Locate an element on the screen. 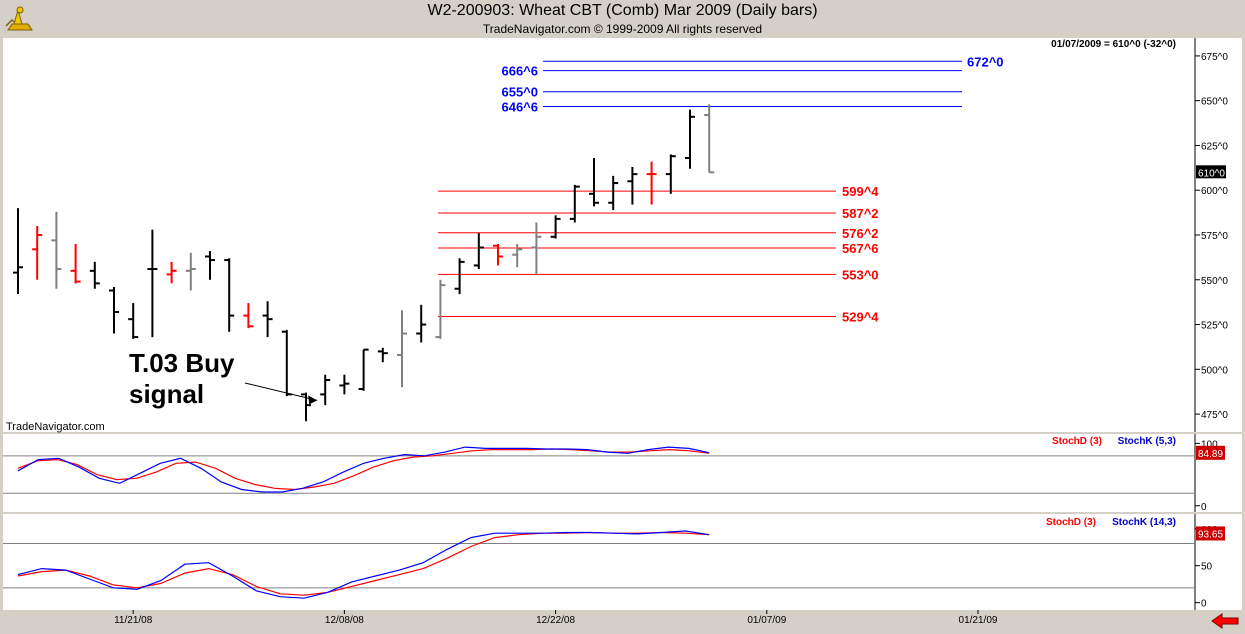 The image size is (1245, 634). stoch-tick-label: 100 is located at coordinates (1209, 444).